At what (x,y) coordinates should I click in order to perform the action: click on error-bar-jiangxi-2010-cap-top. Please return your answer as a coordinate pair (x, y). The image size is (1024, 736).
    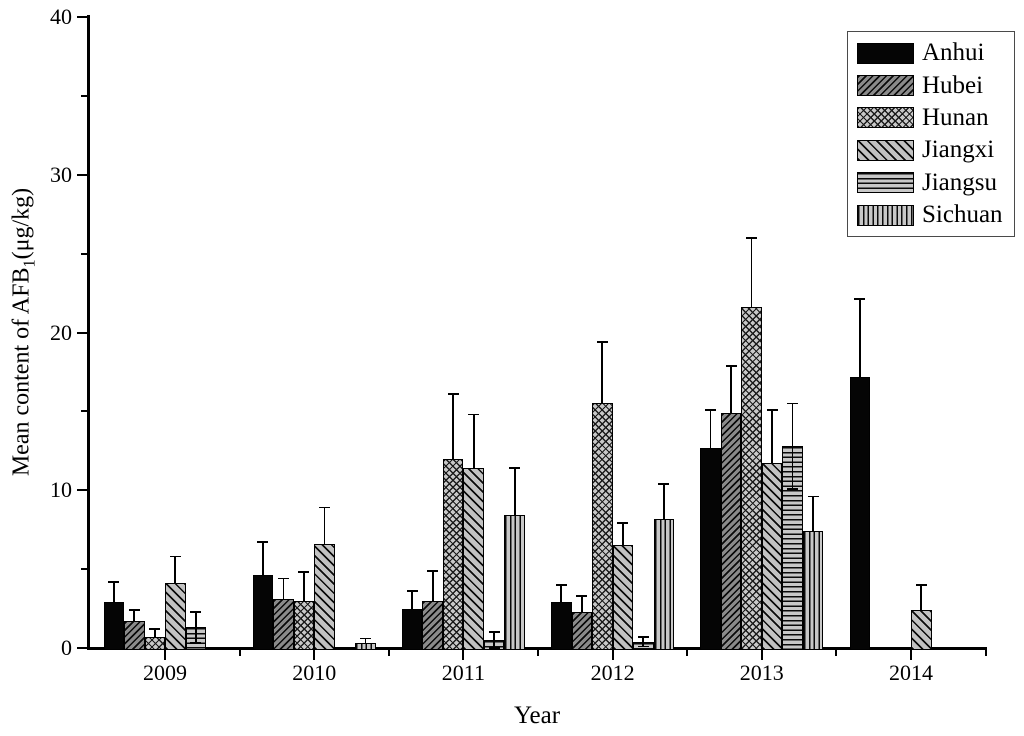
    Looking at the image, I should click on (324, 507).